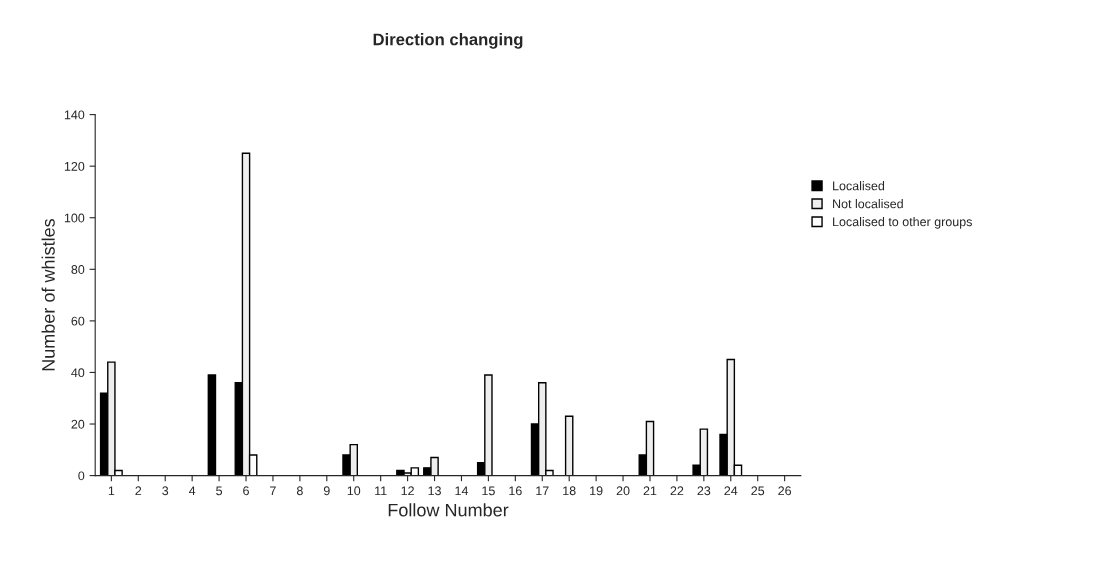  Describe the element at coordinates (138, 491) in the screenshot. I see `x-tick-label: 2` at that location.